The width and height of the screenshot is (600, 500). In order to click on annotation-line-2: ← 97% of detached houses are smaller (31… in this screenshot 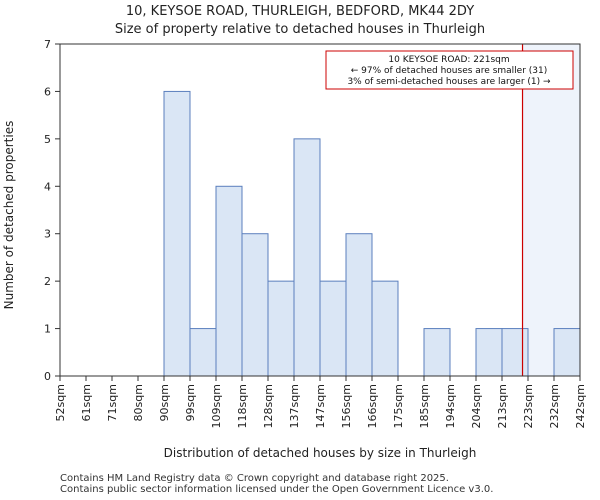, I will do `click(449, 71)`.